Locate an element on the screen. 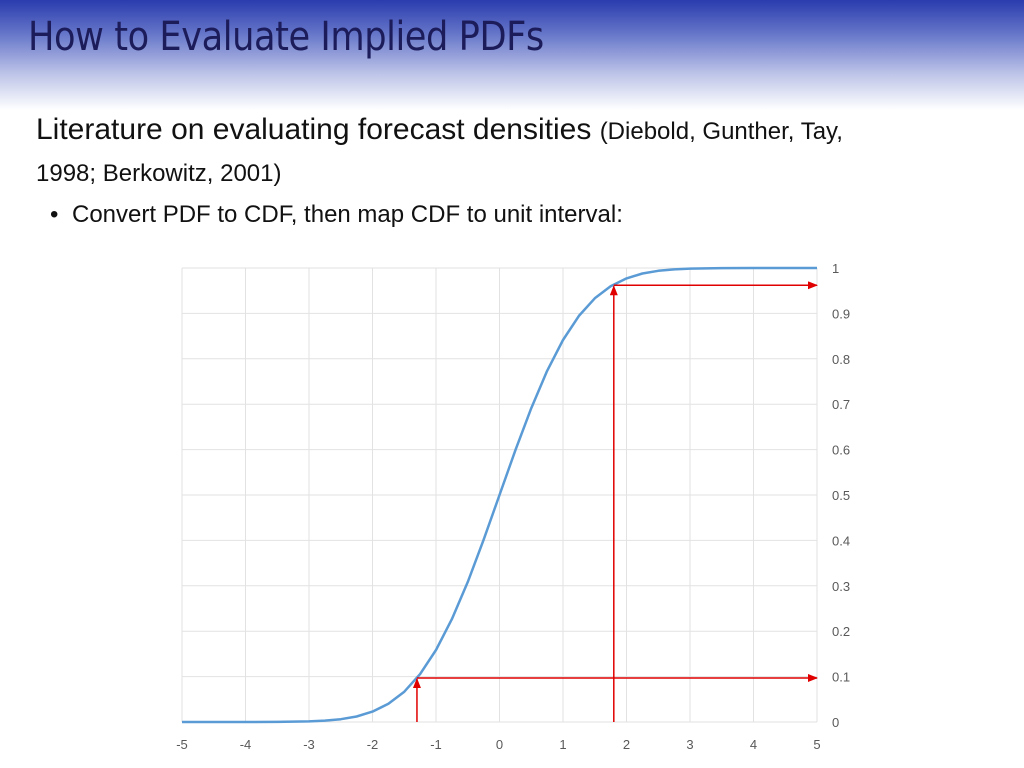 The width and height of the screenshot is (1024, 768). y-tick-label: 0.8 is located at coordinates (841, 359).